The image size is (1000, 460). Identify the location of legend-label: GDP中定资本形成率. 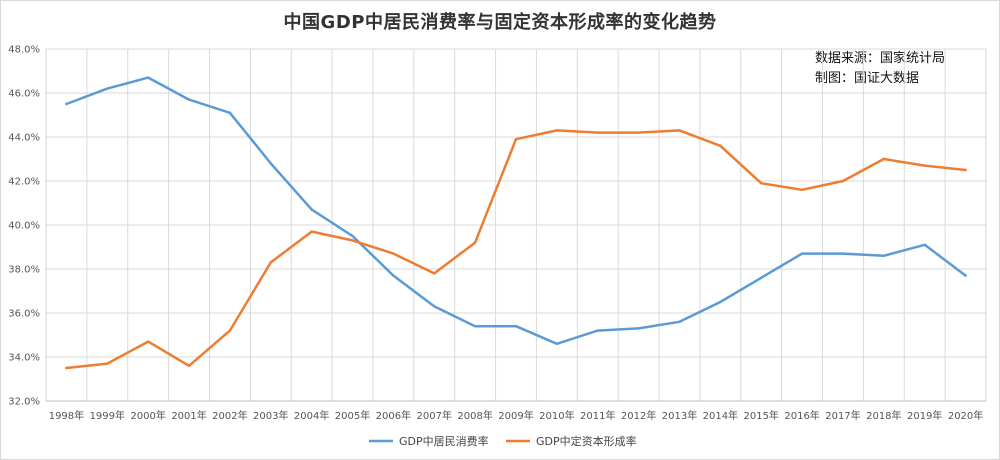
(586, 441).